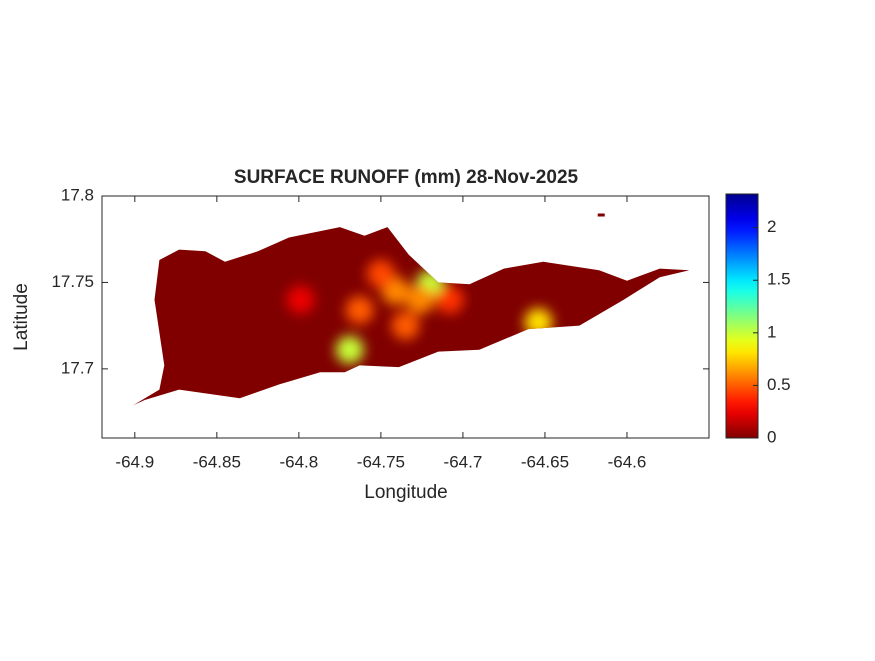 Image resolution: width=875 pixels, height=661 pixels. I want to click on hotspot-blur, so click(419, 311).